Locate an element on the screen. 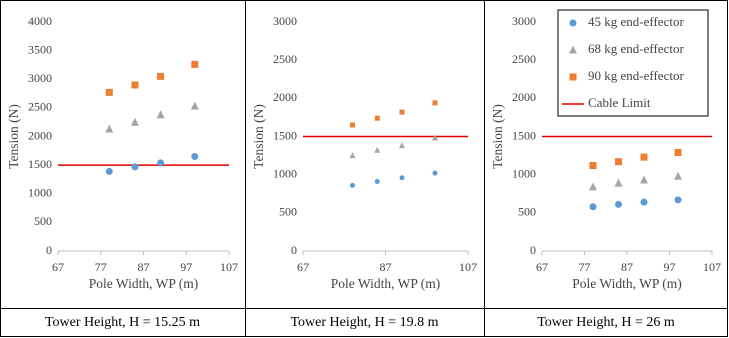 This screenshot has width=729, height=338. y-tick-label: 4000 is located at coordinates (40, 21).